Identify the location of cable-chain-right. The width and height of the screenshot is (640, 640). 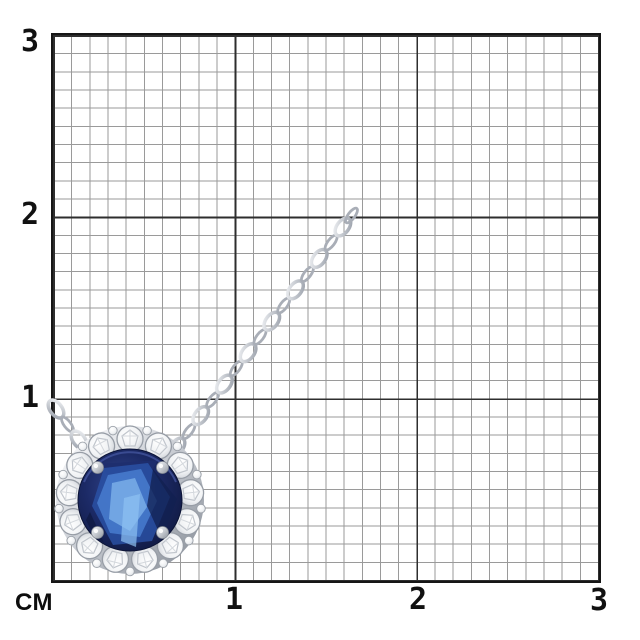
(262, 333).